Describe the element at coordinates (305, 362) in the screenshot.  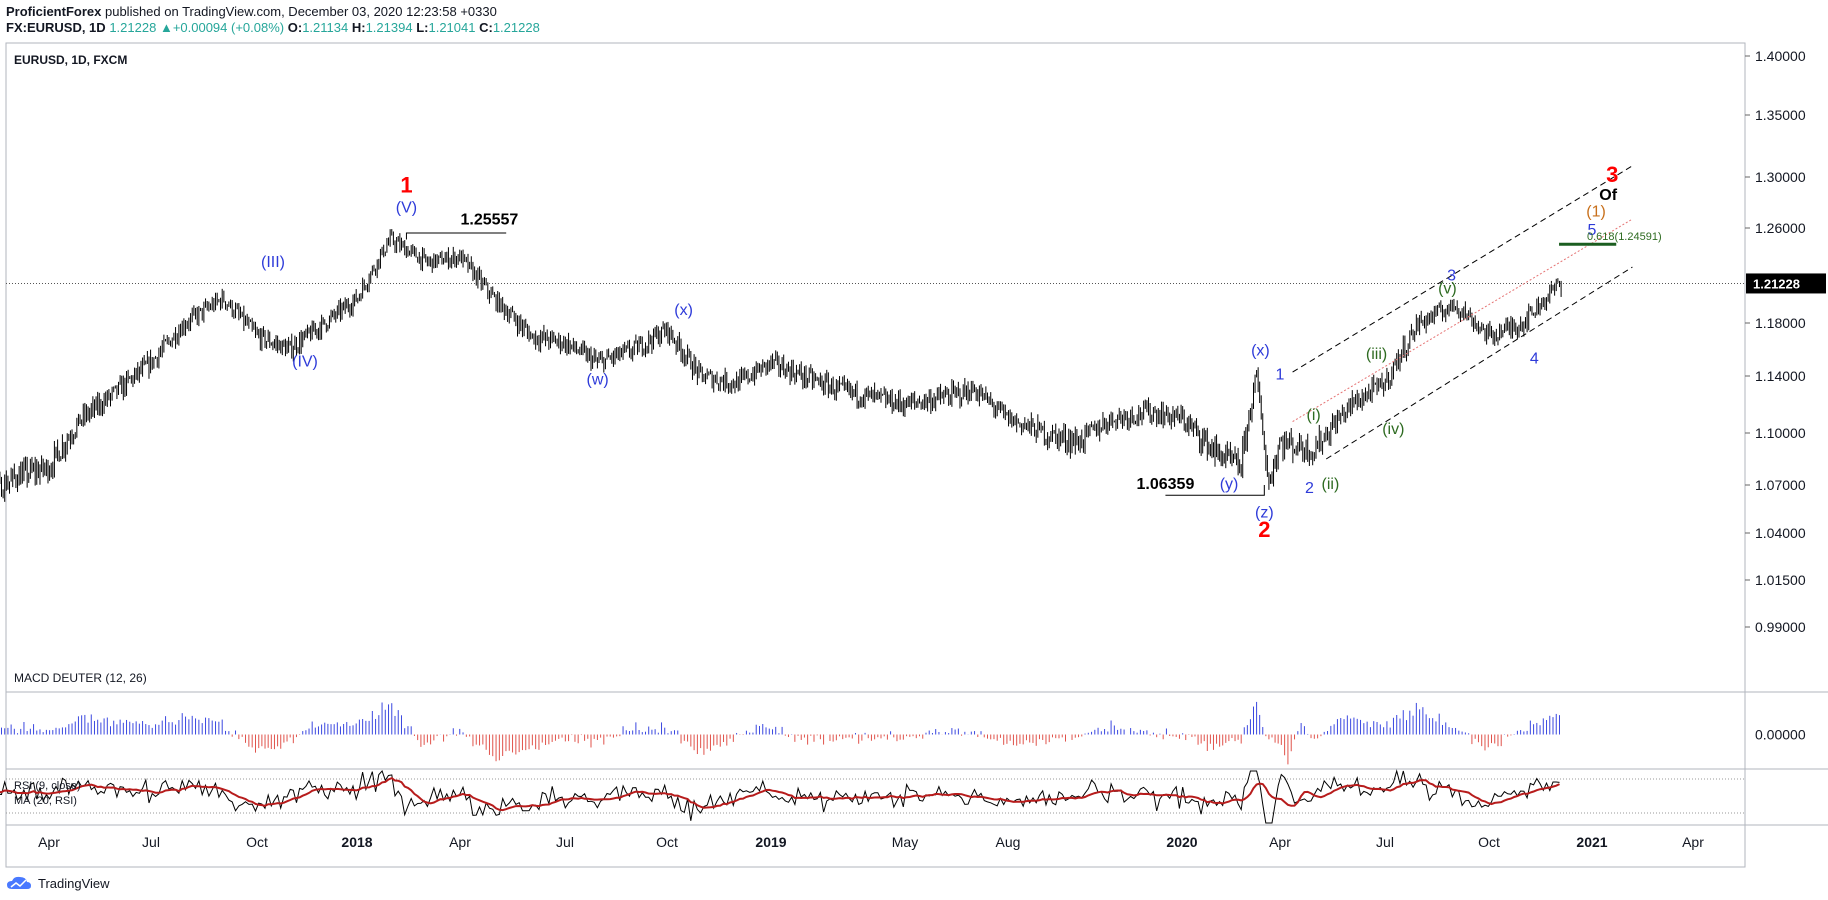
I see `wave-label: (IV)` at that location.